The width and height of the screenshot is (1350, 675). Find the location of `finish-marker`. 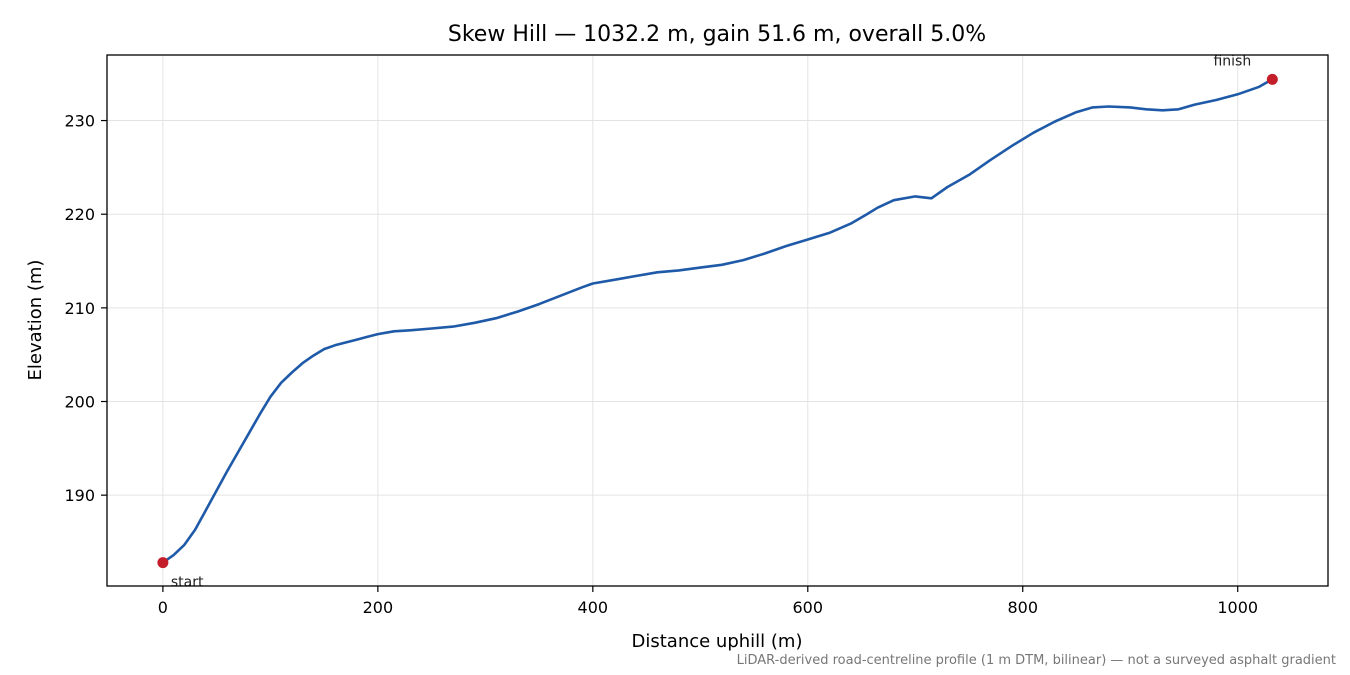

finish-marker is located at coordinates (1272, 79).